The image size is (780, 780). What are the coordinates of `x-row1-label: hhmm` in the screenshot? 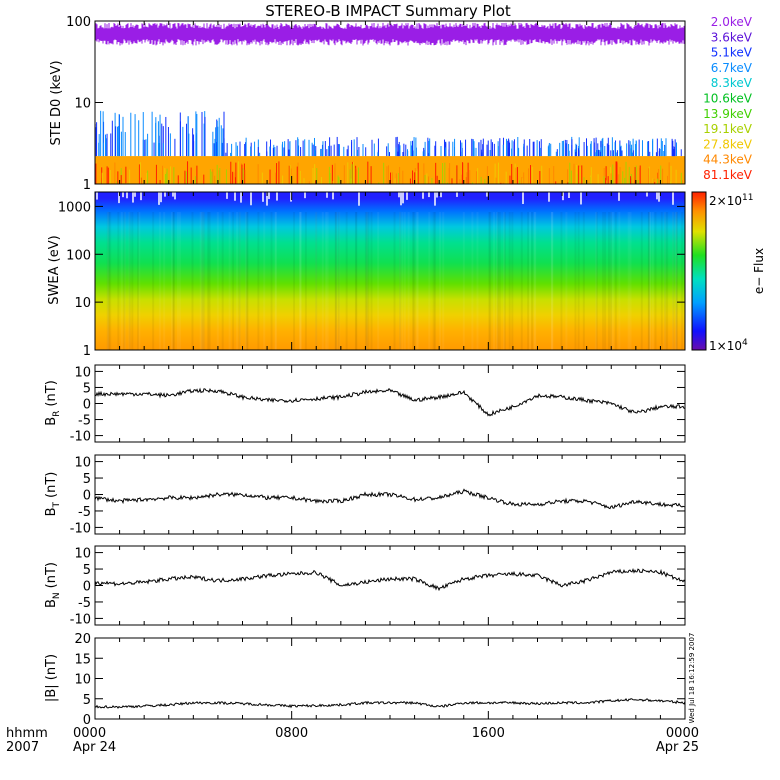 It's located at (27, 733).